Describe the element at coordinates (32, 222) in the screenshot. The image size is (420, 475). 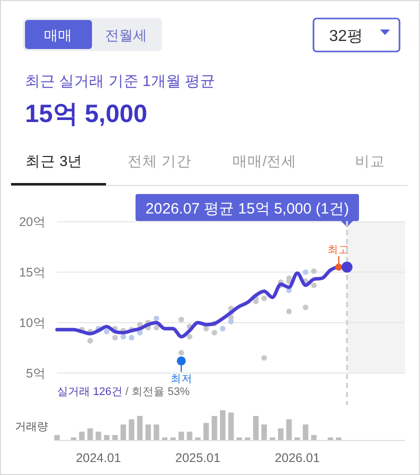
I see `y-tick-label: 20억` at that location.